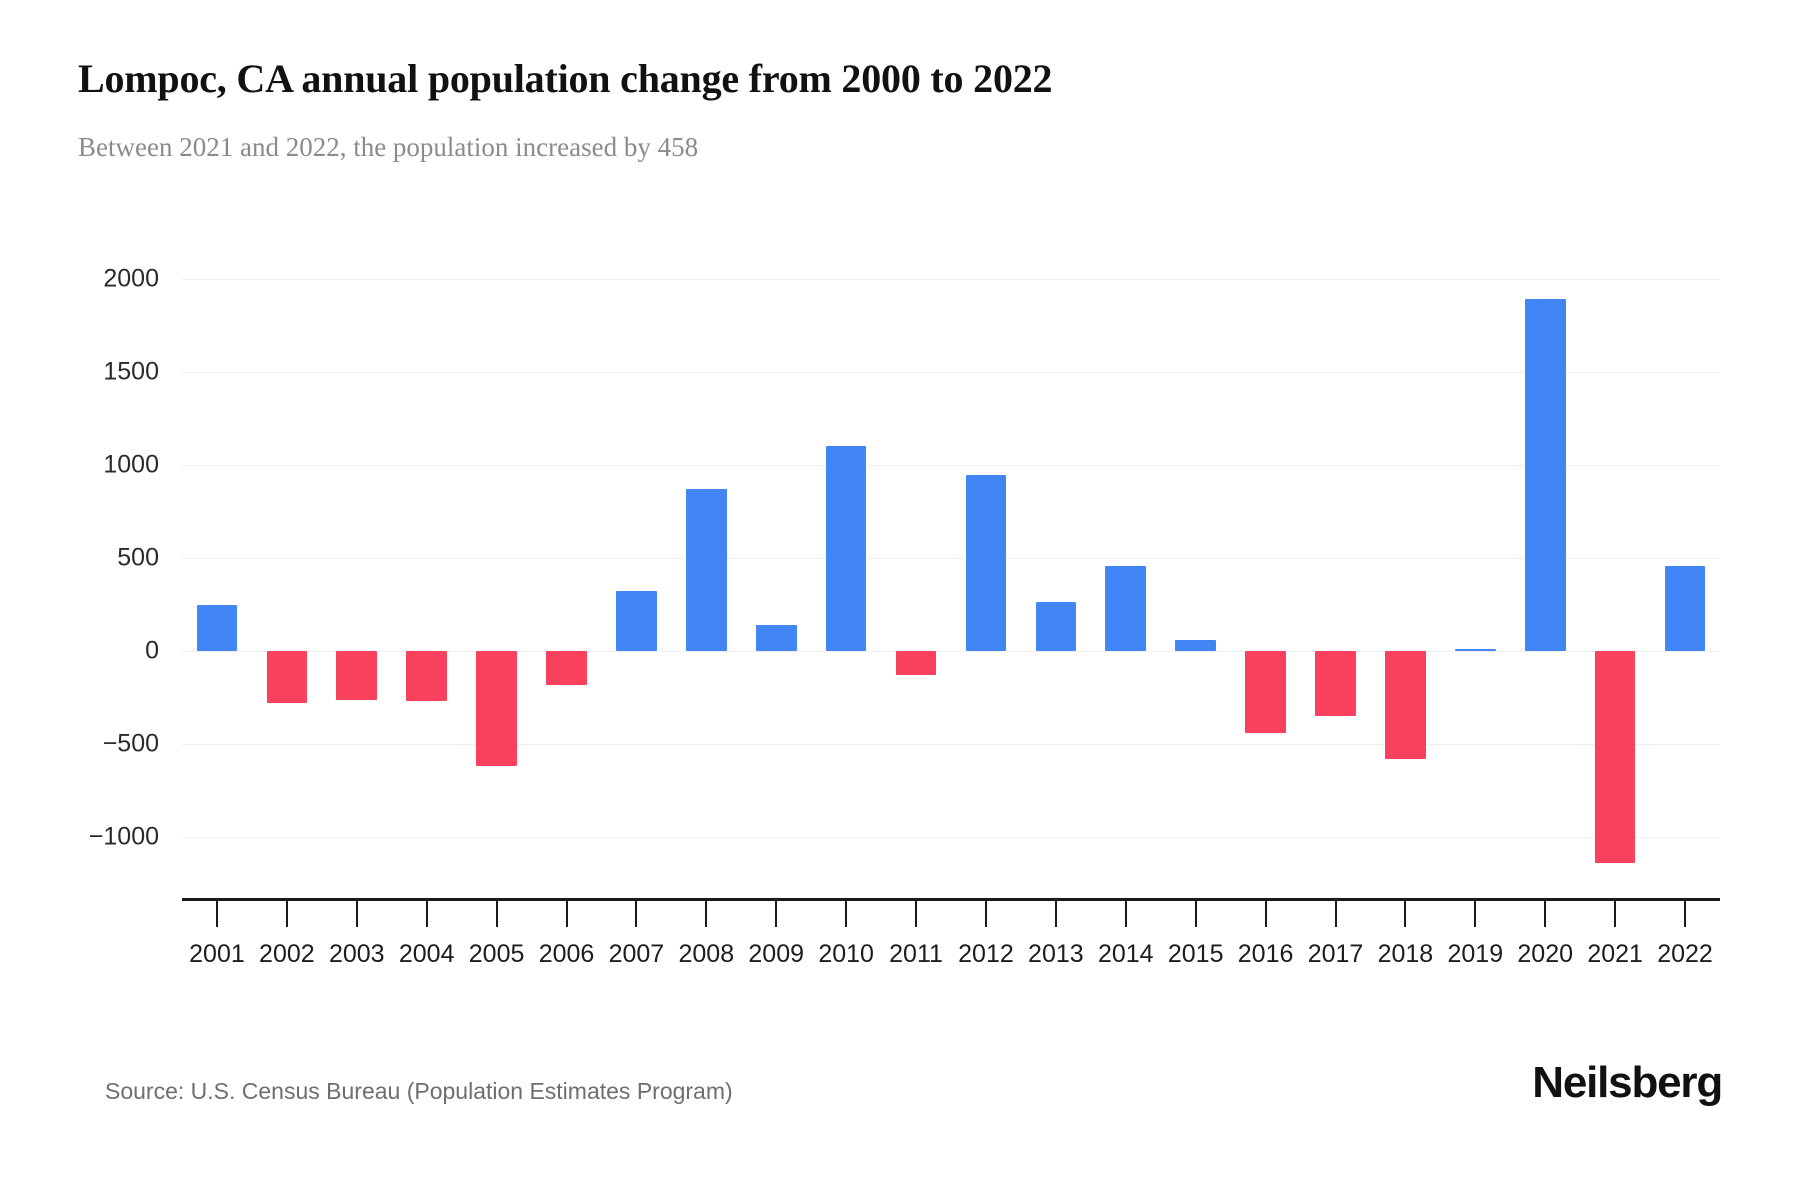 This screenshot has width=1800, height=1200. What do you see at coordinates (138, 557) in the screenshot?
I see `y-tick-label: 500` at bounding box center [138, 557].